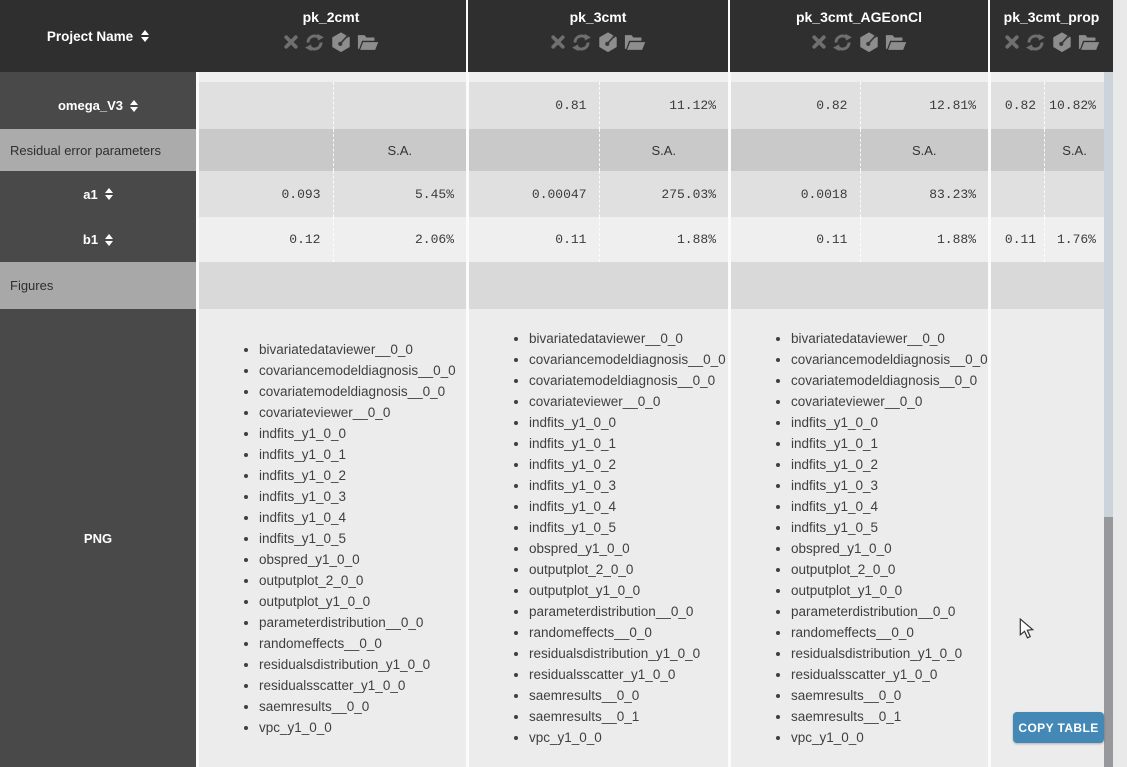 Image resolution: width=1127 pixels, height=767 pixels. I want to click on rse-value: 12.81%, so click(924, 105).